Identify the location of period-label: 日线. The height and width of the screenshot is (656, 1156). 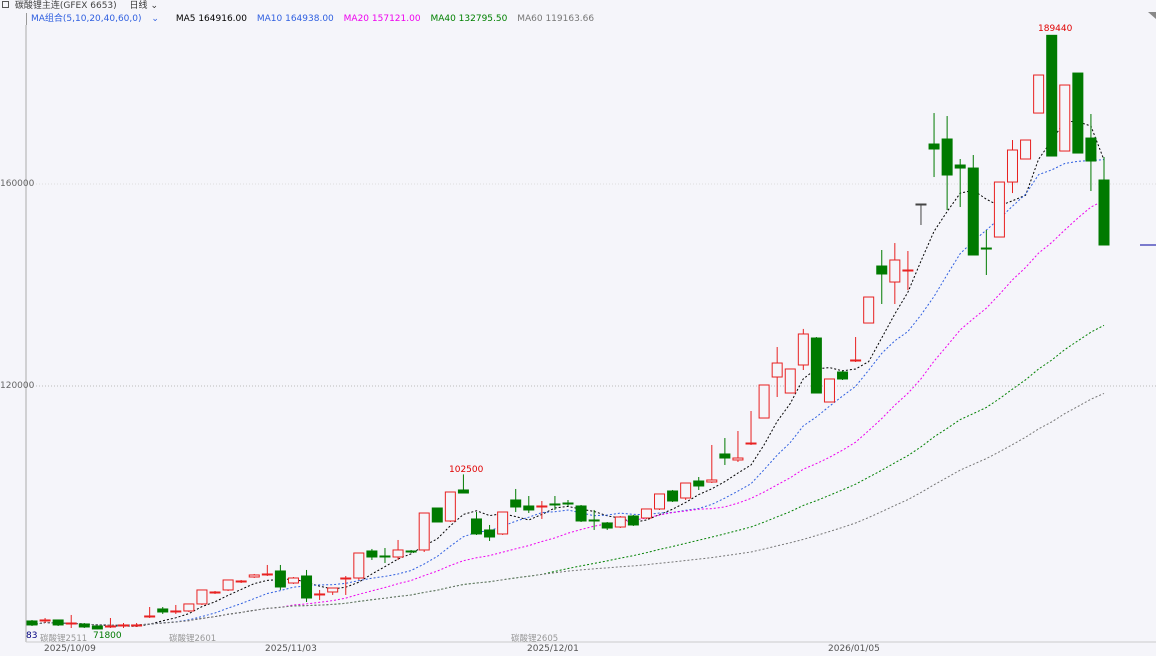
(138, 6).